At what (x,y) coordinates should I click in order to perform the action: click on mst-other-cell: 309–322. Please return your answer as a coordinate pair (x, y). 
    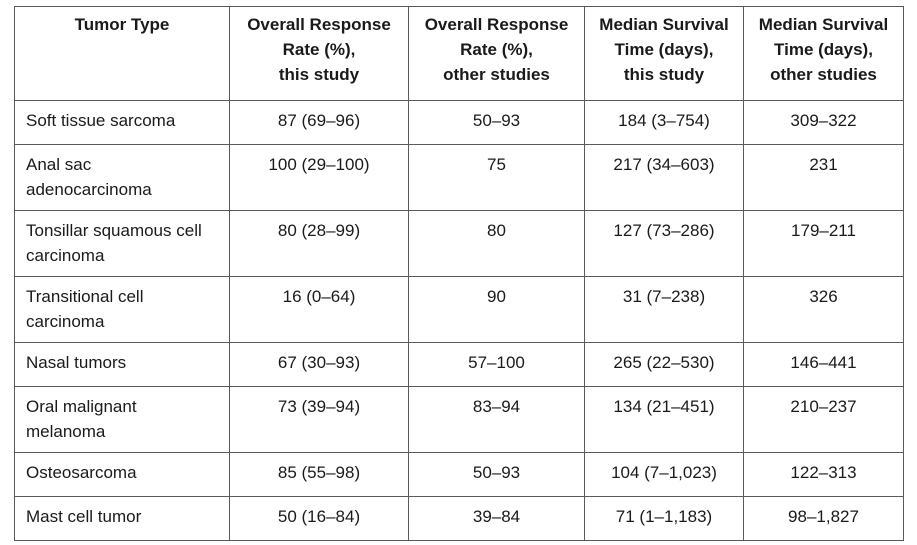
    Looking at the image, I should click on (823, 122).